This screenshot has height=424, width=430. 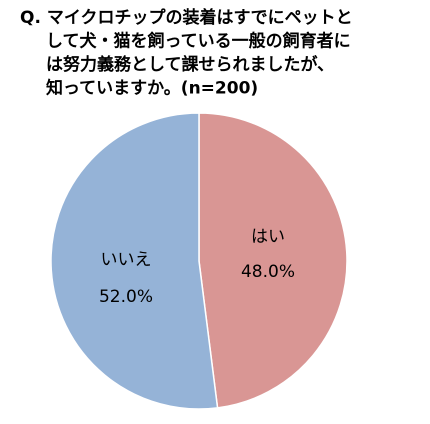 What do you see at coordinates (190, 64) in the screenshot?
I see `chart-title: は努力義務として課せられましたが、` at bounding box center [190, 64].